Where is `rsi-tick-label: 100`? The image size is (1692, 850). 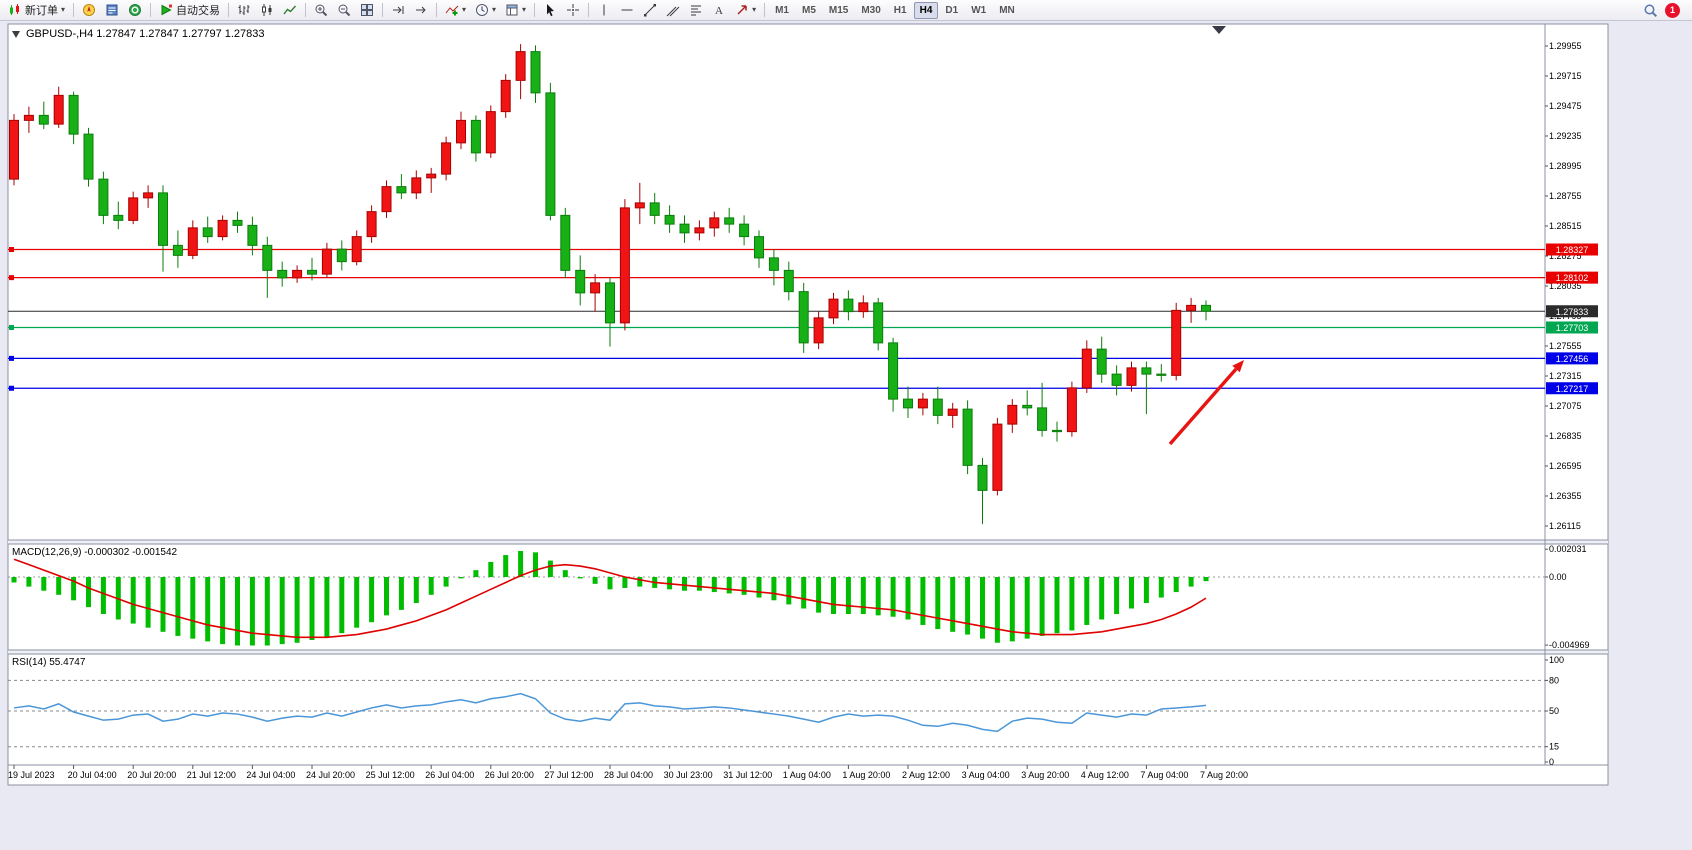 rsi-tick-label: 100 is located at coordinates (1556, 660).